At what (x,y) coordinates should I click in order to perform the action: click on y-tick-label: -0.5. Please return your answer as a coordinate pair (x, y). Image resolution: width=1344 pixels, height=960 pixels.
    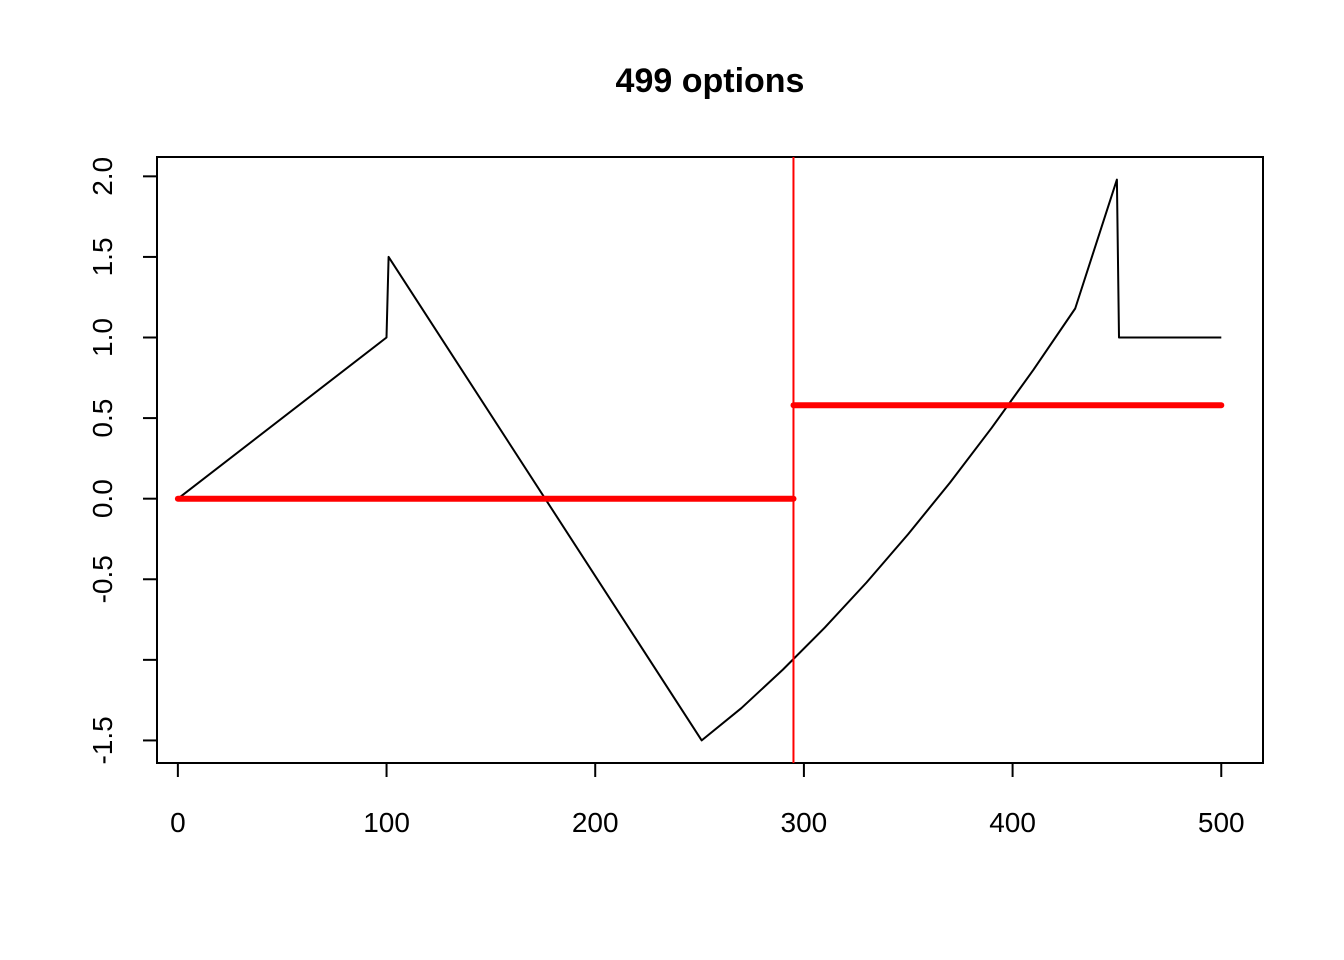
    Looking at the image, I should click on (102, 579).